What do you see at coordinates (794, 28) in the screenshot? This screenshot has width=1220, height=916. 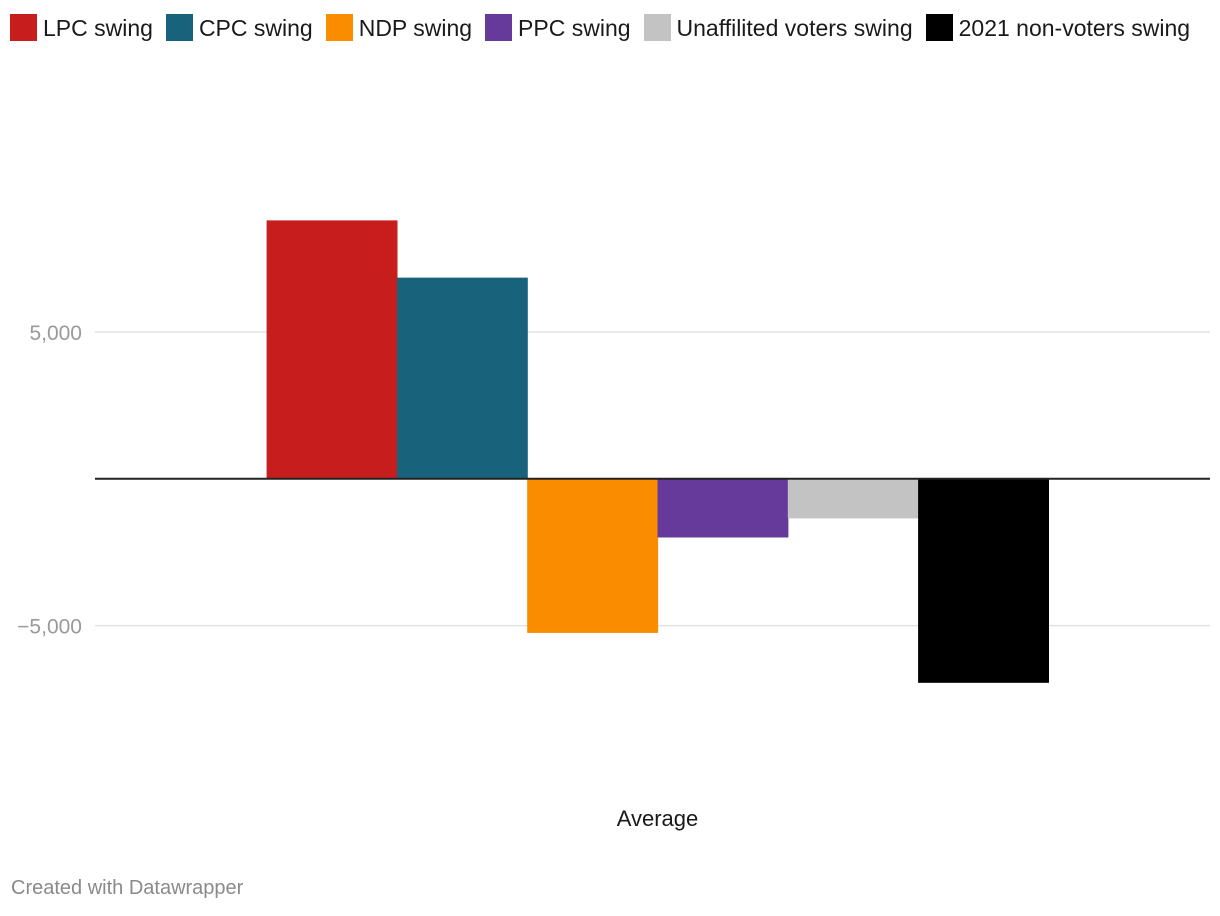 I see `legend-label: Unaffilited voters swing` at bounding box center [794, 28].